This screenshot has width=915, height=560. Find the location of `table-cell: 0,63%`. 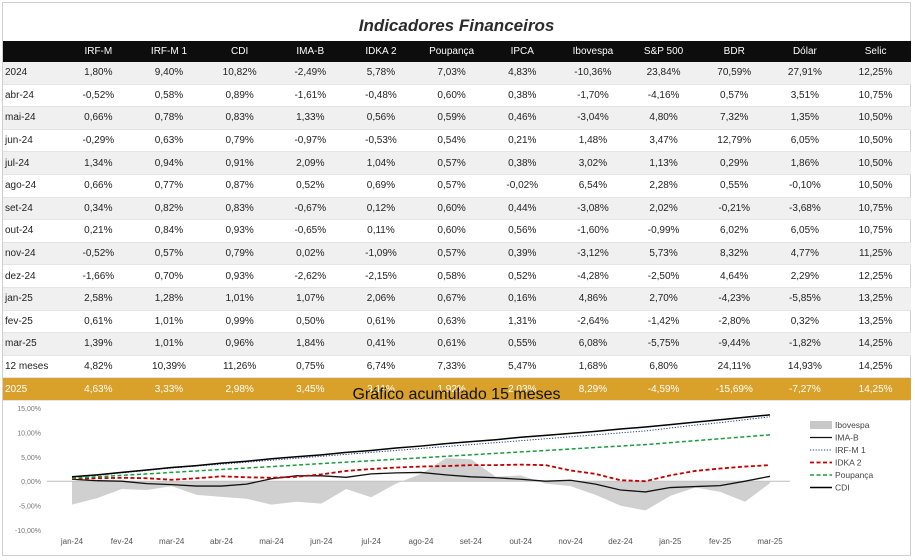

table-cell: 0,63% is located at coordinates (451, 322).